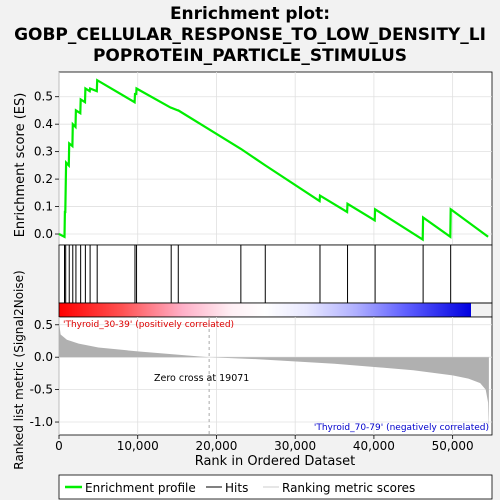  Describe the element at coordinates (46, 165) in the screenshot. I see `es-y-axis: 0.0 0.1 0.2 0.3 0.4 0.5` at that location.